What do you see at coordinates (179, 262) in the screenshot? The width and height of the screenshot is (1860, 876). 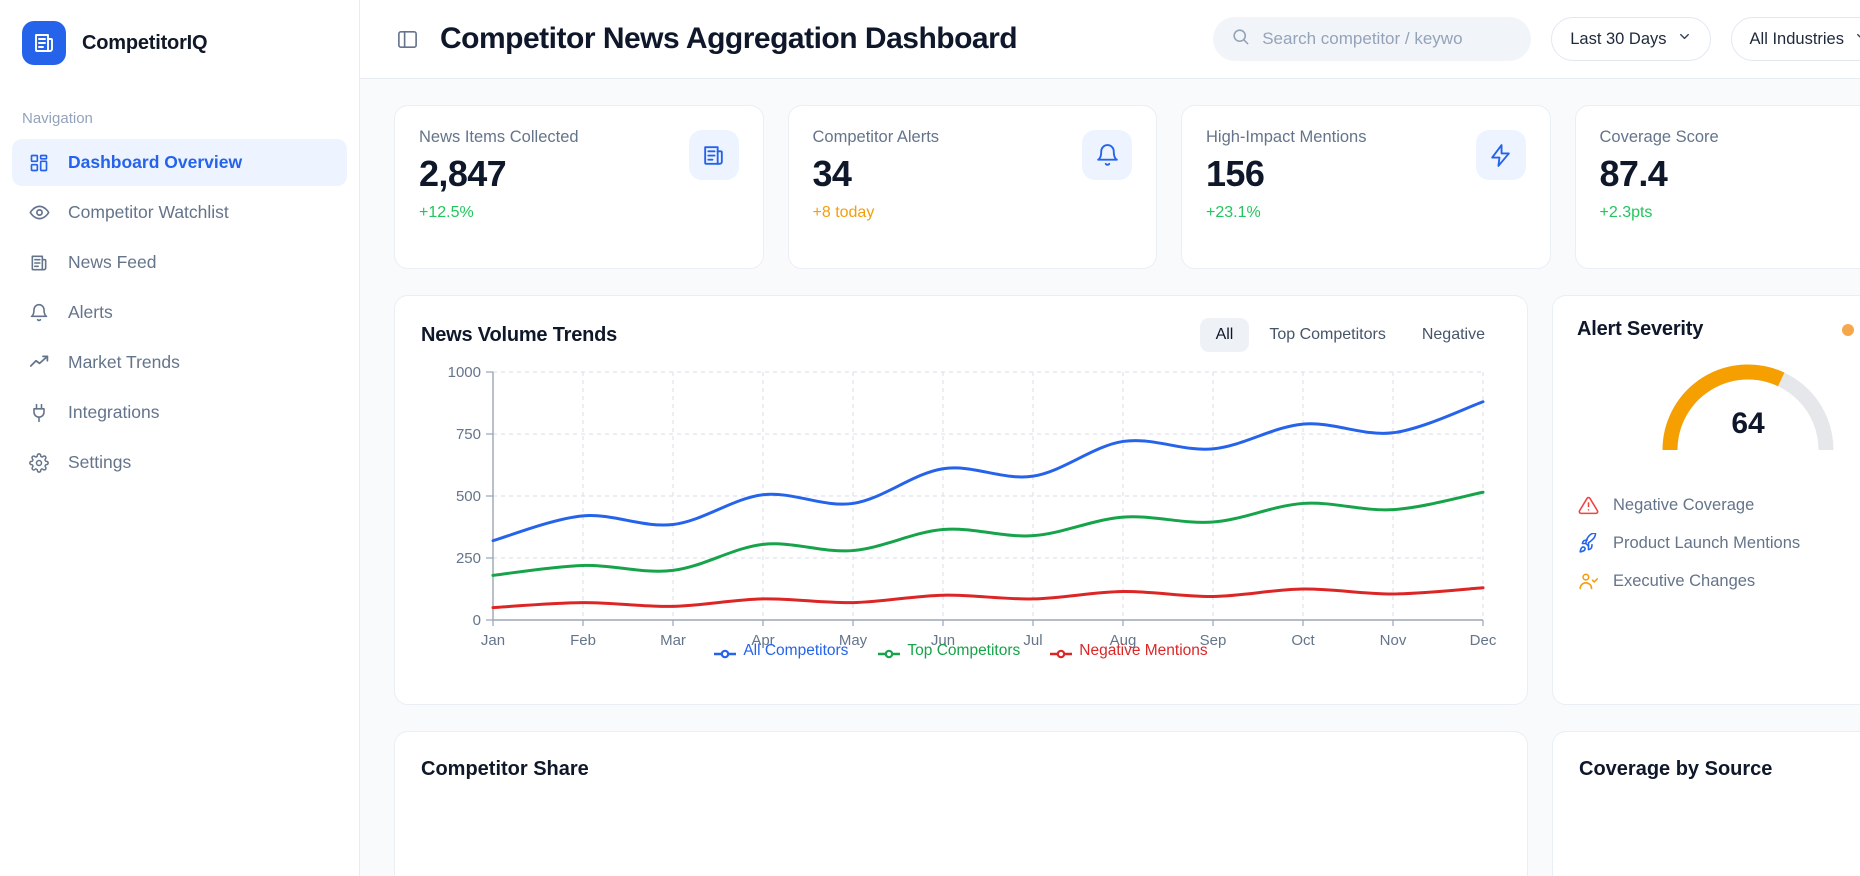 I see `sidebar-item-news-feed: News Feed` at bounding box center [179, 262].